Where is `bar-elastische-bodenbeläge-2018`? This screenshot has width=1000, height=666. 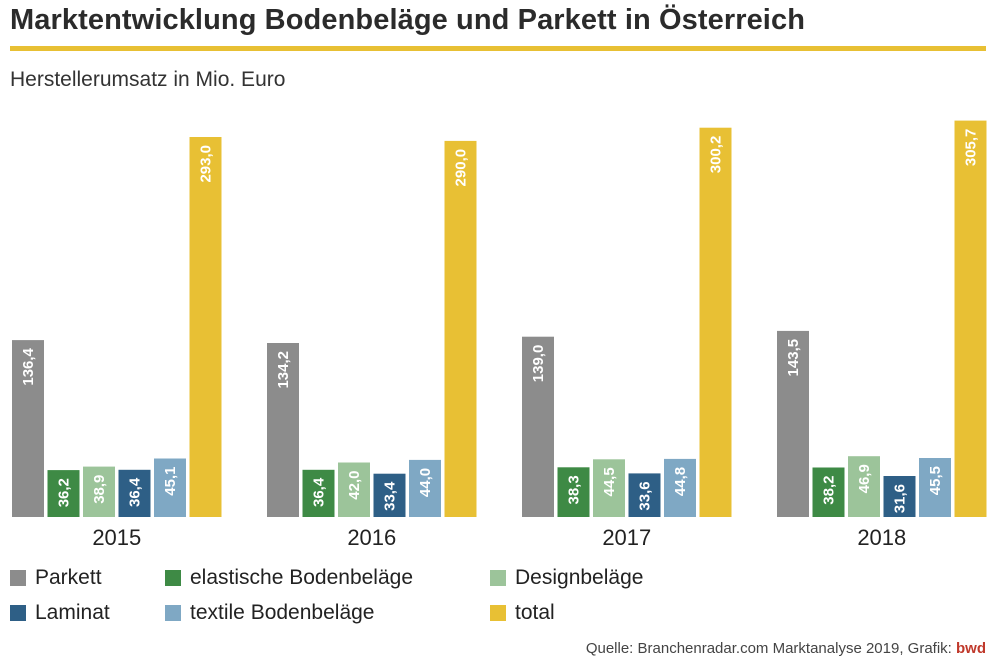 bar-elastische-bodenbeläge-2018 is located at coordinates (828, 492).